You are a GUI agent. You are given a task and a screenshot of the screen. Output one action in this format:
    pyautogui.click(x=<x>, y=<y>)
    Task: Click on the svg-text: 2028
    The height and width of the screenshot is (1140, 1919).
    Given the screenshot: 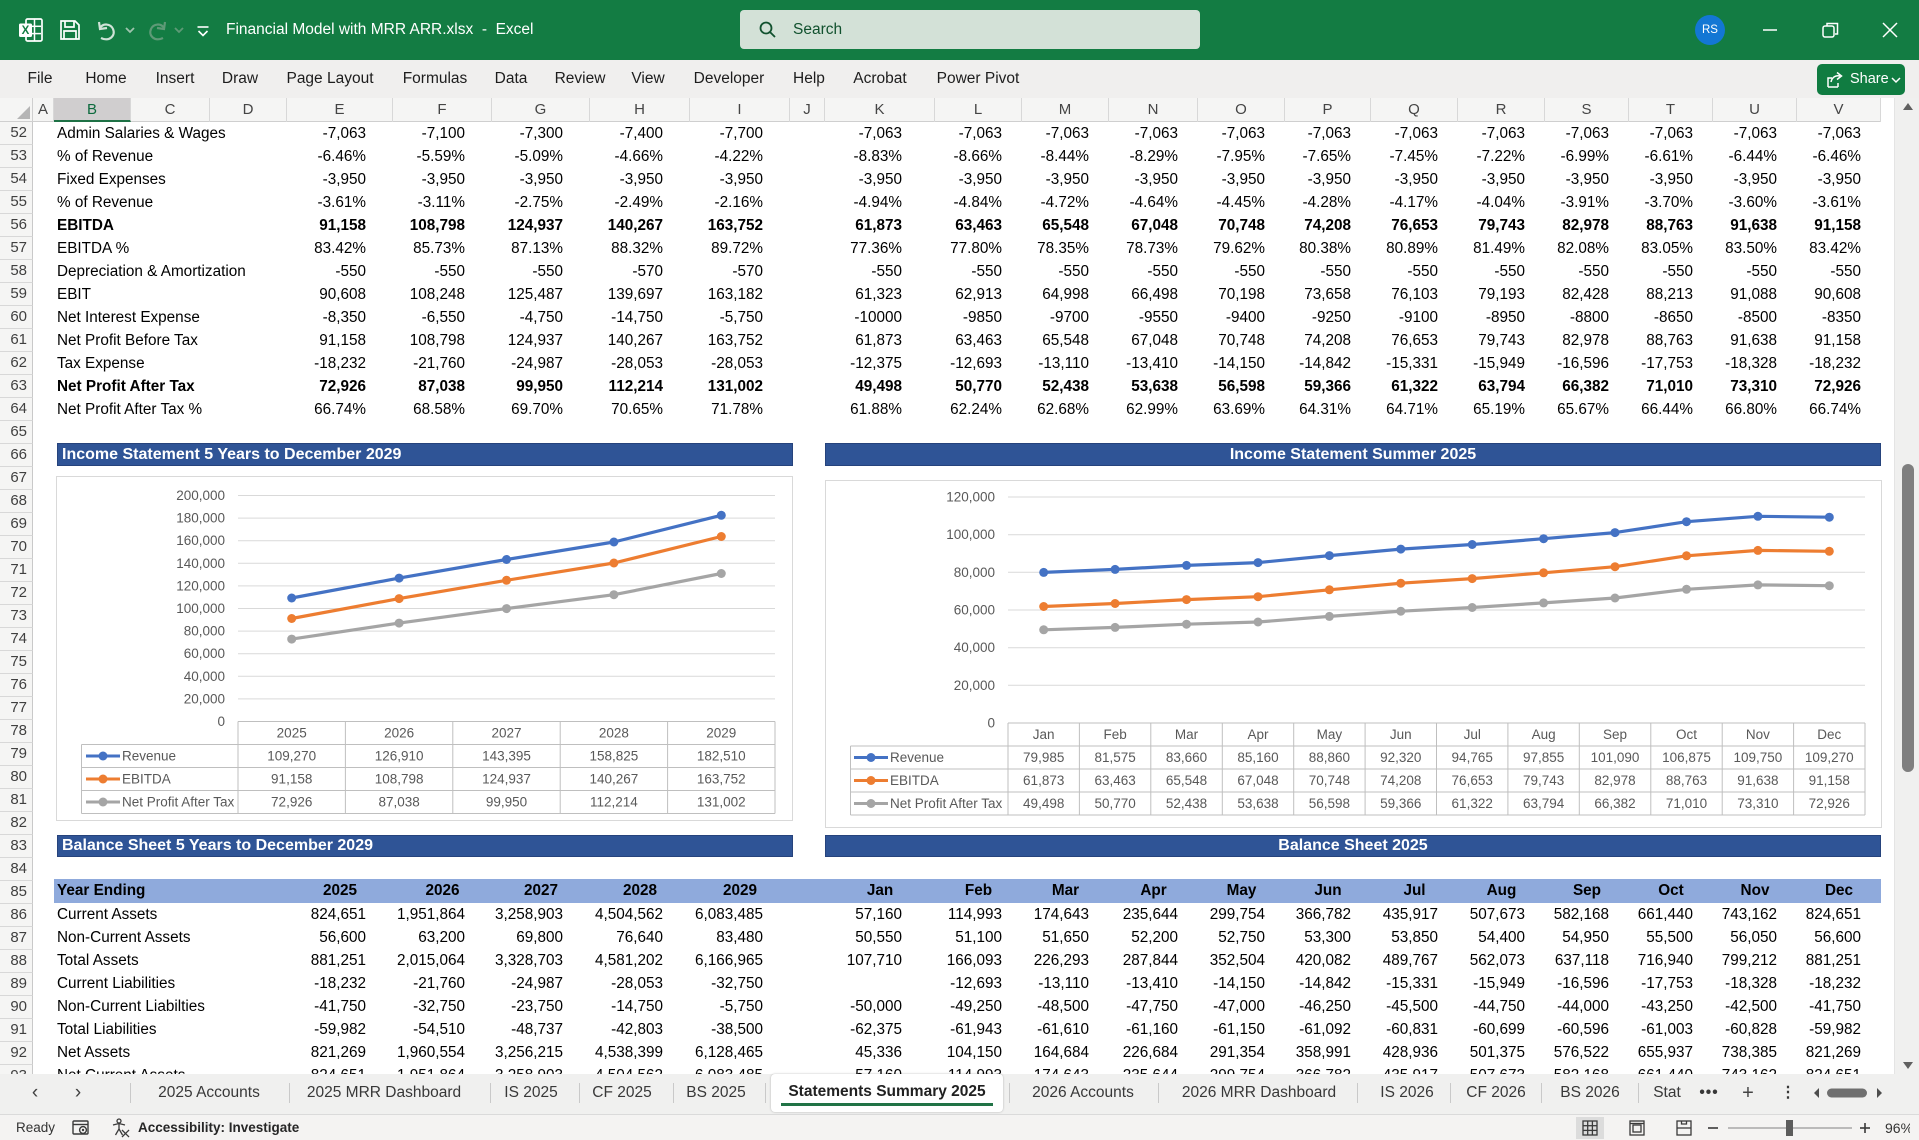 What is the action you would take?
    pyautogui.click(x=614, y=733)
    